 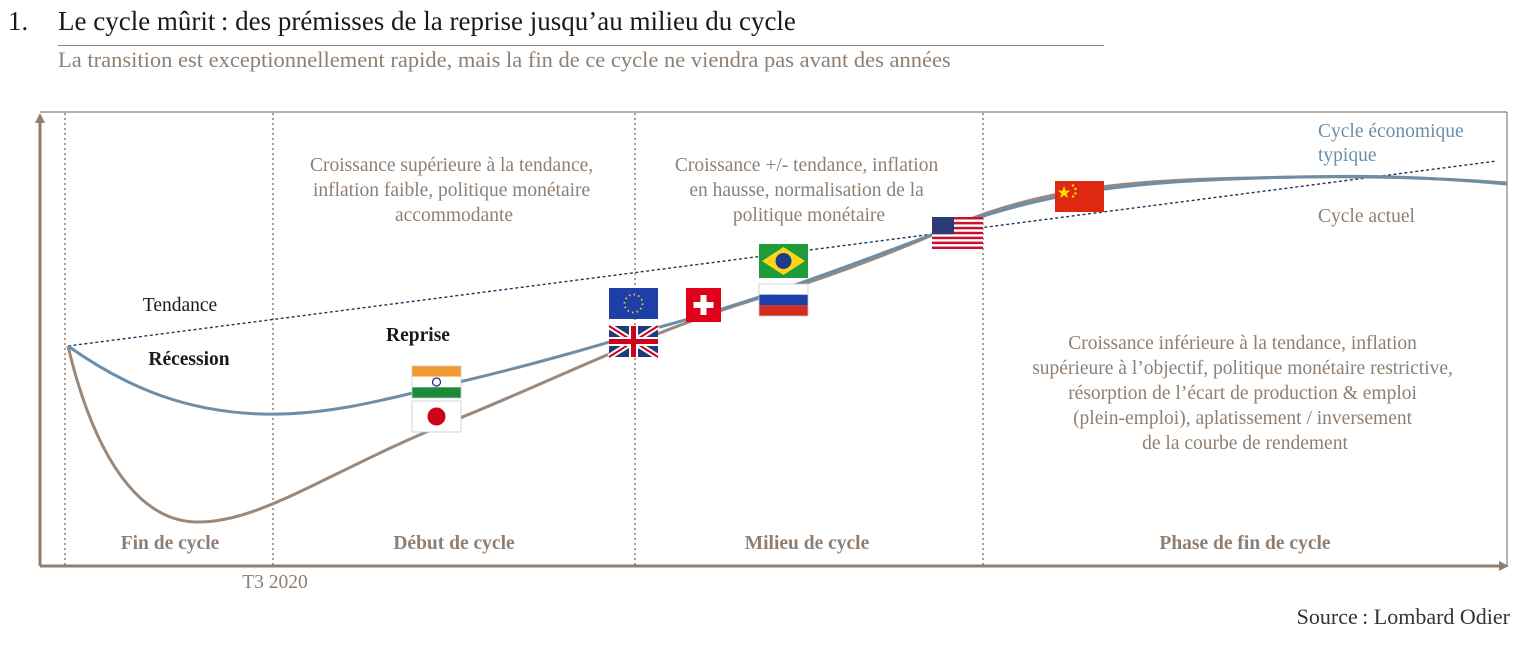 I want to click on russia-flag, so click(x=783, y=300).